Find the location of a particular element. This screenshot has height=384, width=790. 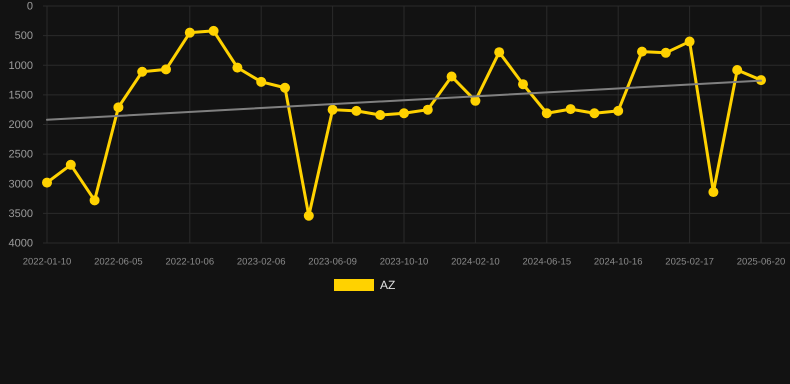

x-tick-label: 2024-02-10 is located at coordinates (475, 262).